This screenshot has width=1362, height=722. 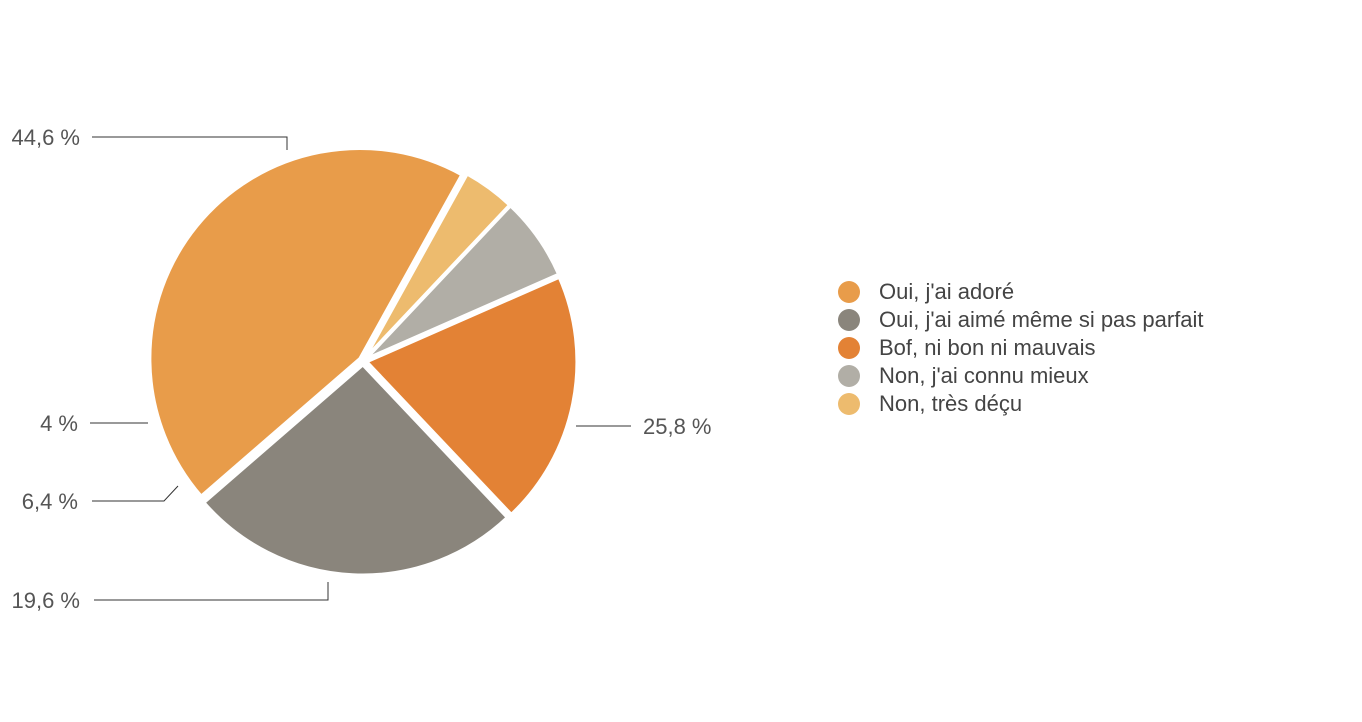 What do you see at coordinates (50, 501) in the screenshot?
I see `slice-label-non-mieux: 6,4 %` at bounding box center [50, 501].